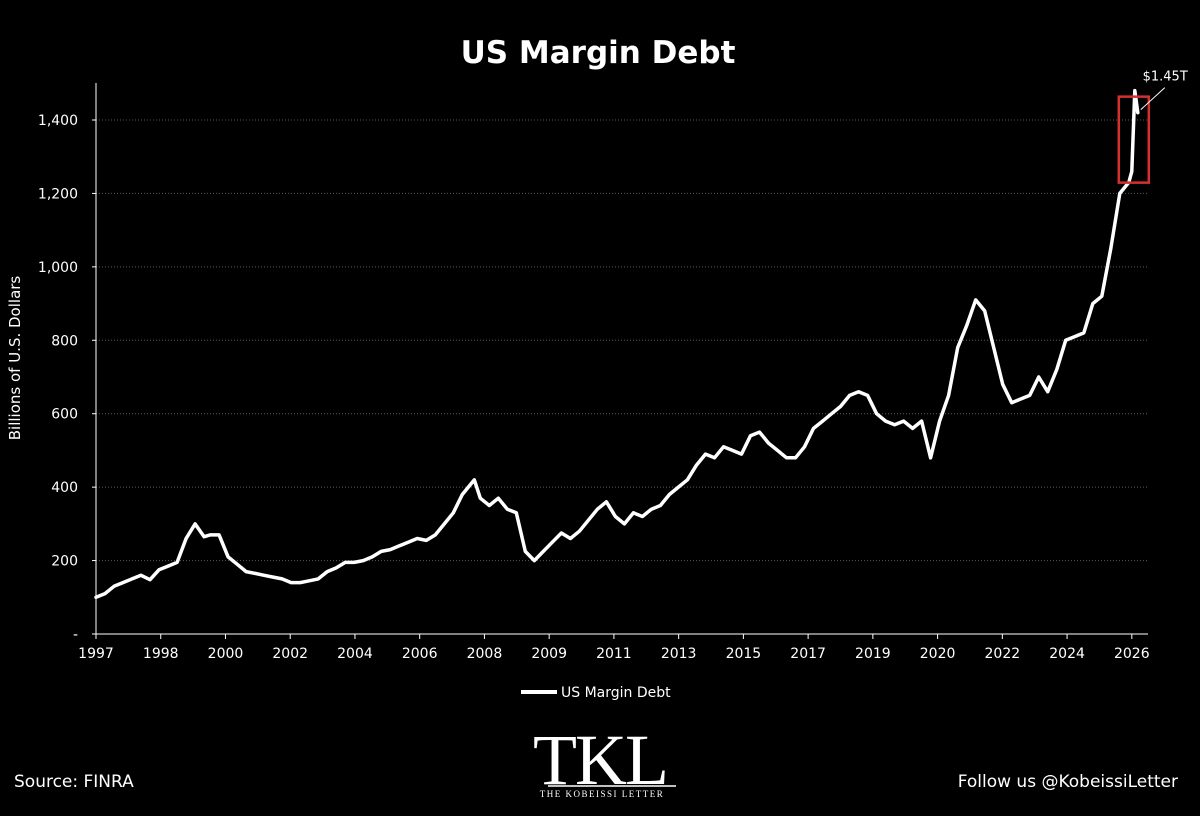  What do you see at coordinates (1132, 654) in the screenshot?
I see `x-tick-label: 2026` at bounding box center [1132, 654].